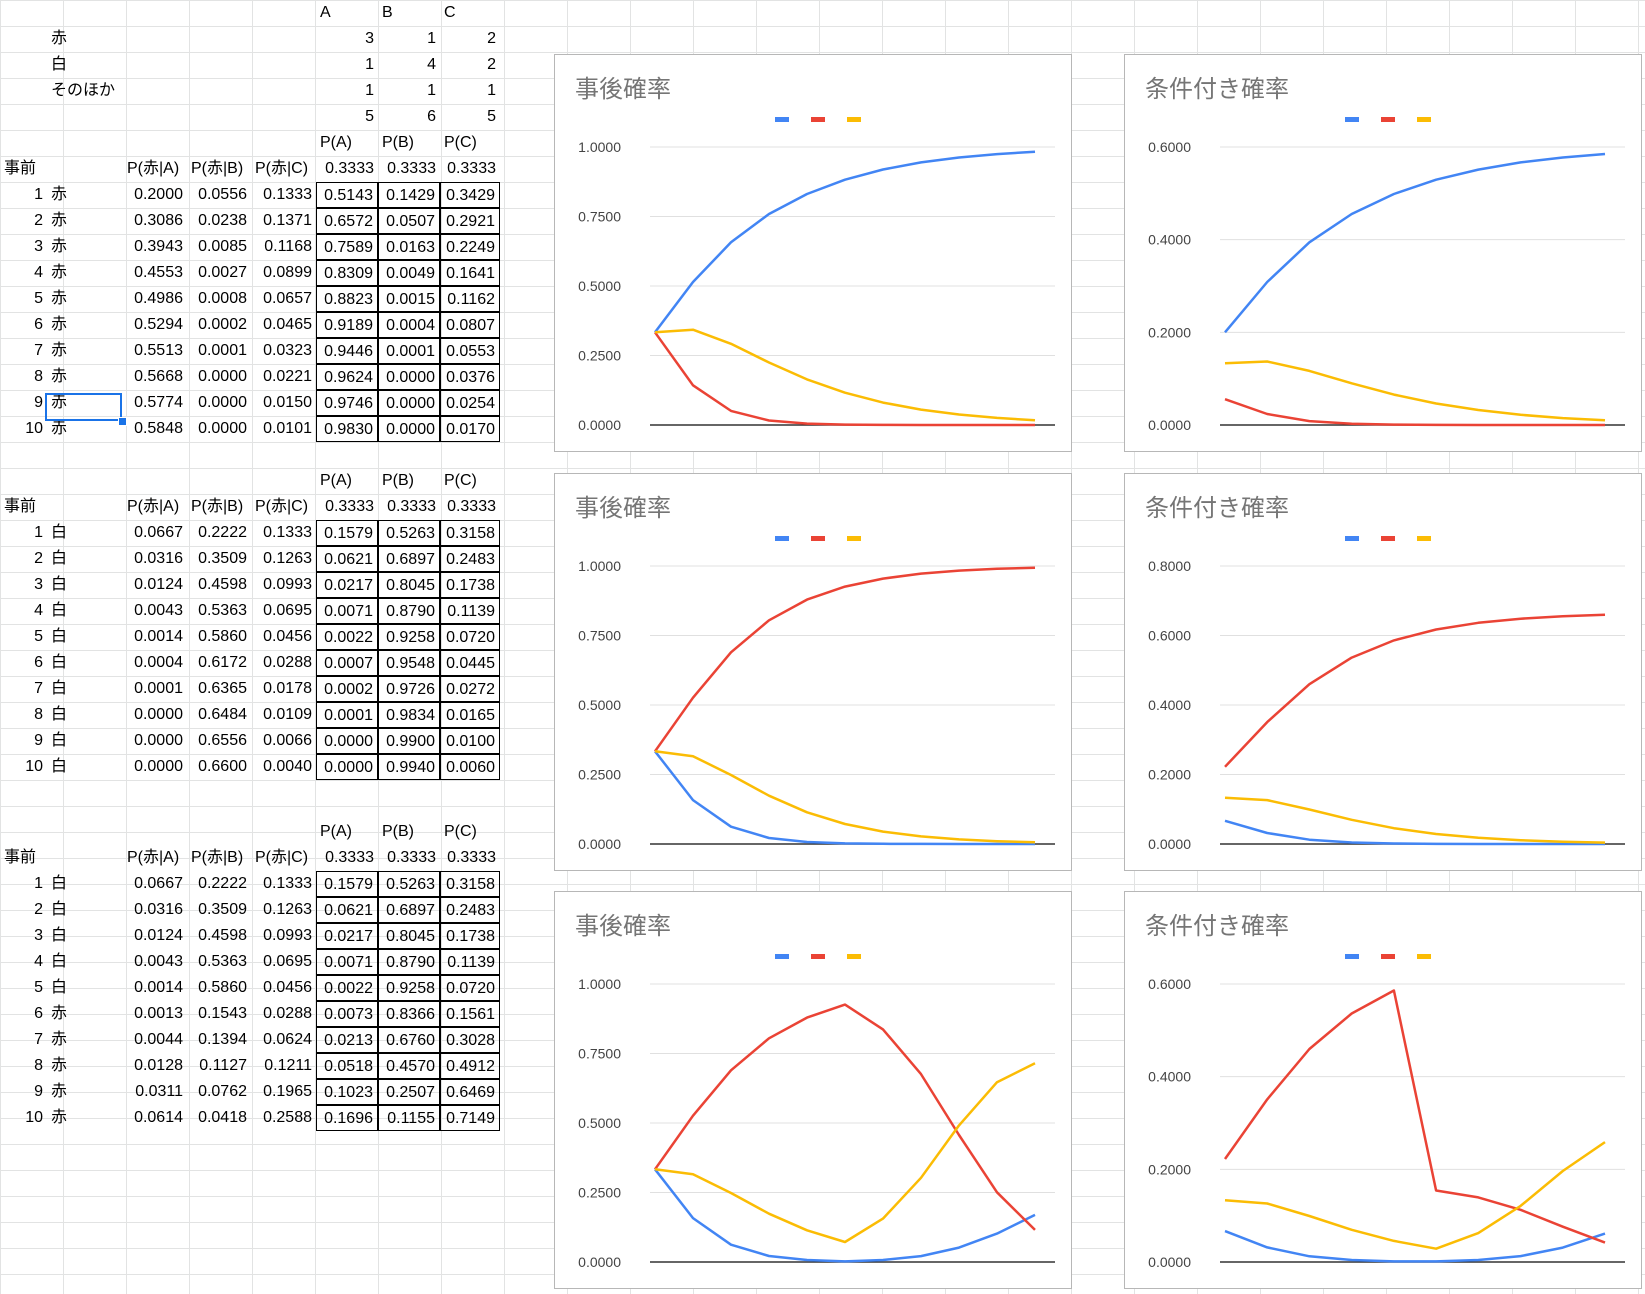  I want to click on conditional-prob-cell: 0.0043, so click(158, 961).